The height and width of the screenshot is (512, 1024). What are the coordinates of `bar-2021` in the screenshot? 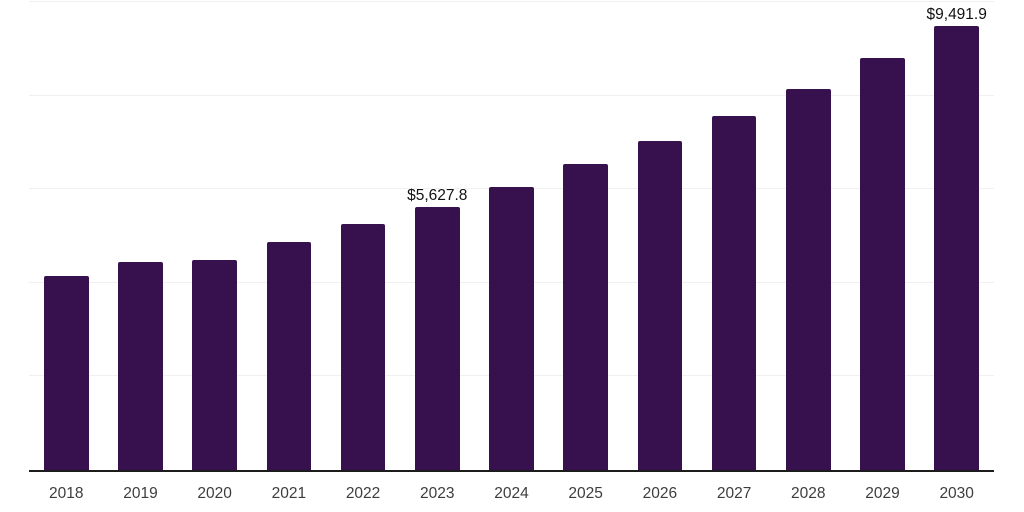 It's located at (289, 355).